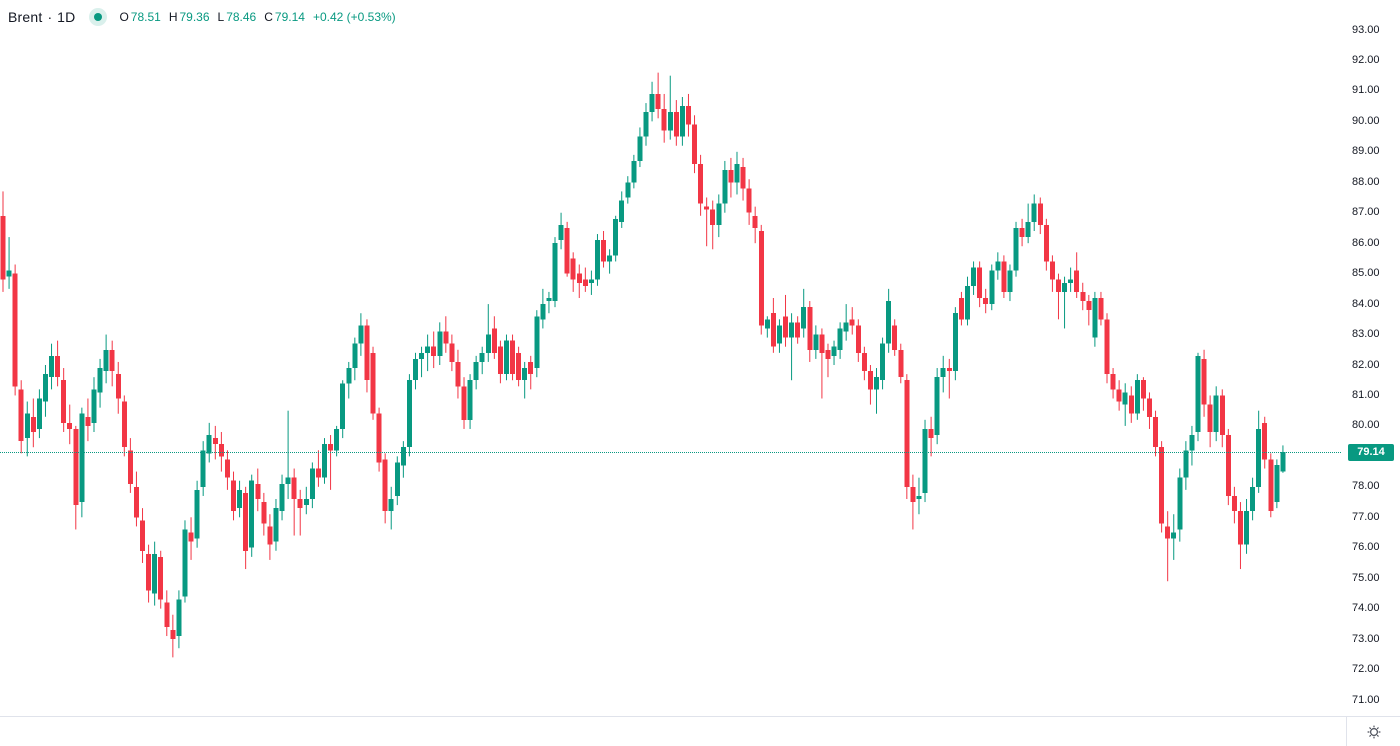 This screenshot has height=746, width=1400. I want to click on price-axis-scale-handle, so click(1373, 358).